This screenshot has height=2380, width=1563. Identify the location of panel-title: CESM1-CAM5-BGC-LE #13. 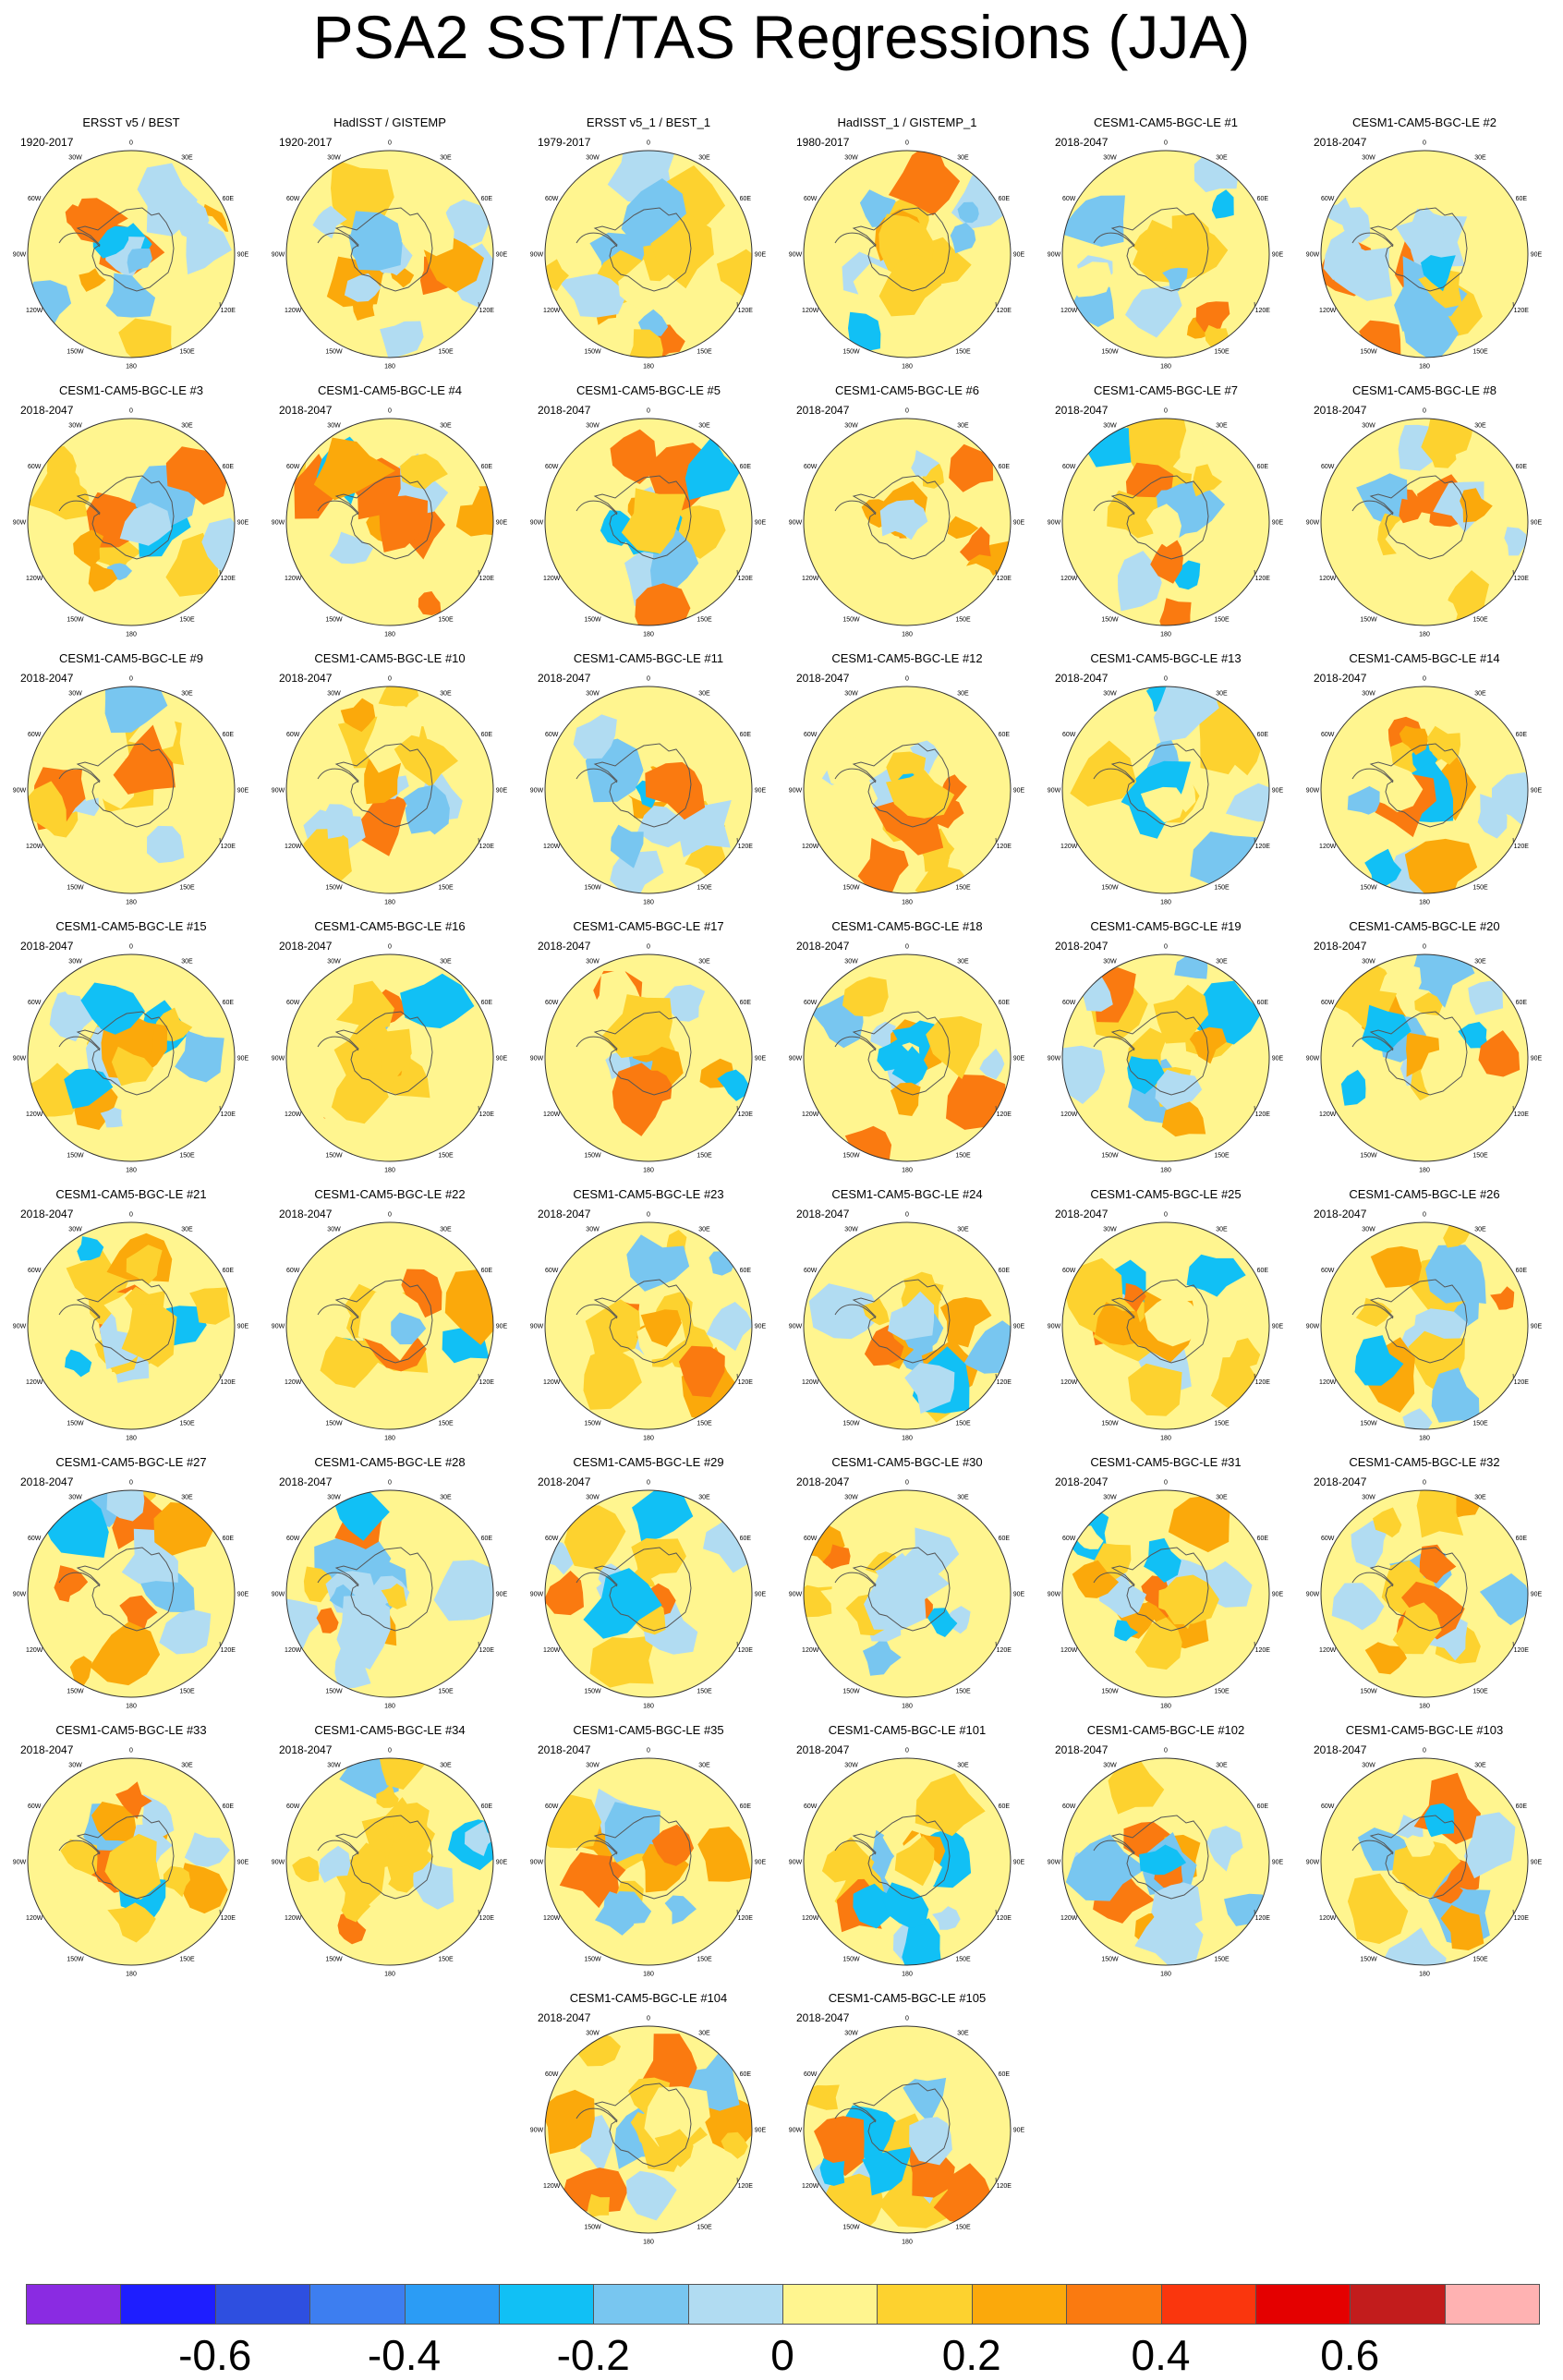
(1166, 658).